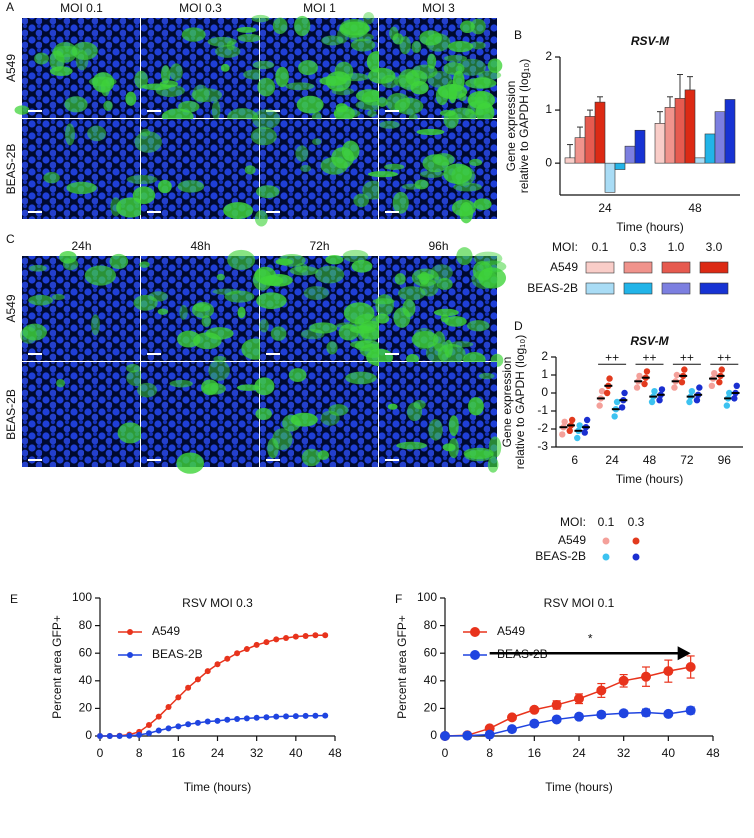 The width and height of the screenshot is (754, 838). Describe the element at coordinates (548, 56) in the screenshot. I see `y-tick-label: 2` at that location.